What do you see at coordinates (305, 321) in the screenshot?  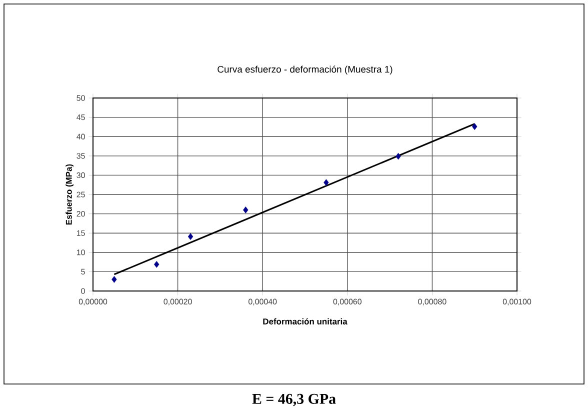 I see `x-axis-title: Deformación unitaria` at bounding box center [305, 321].